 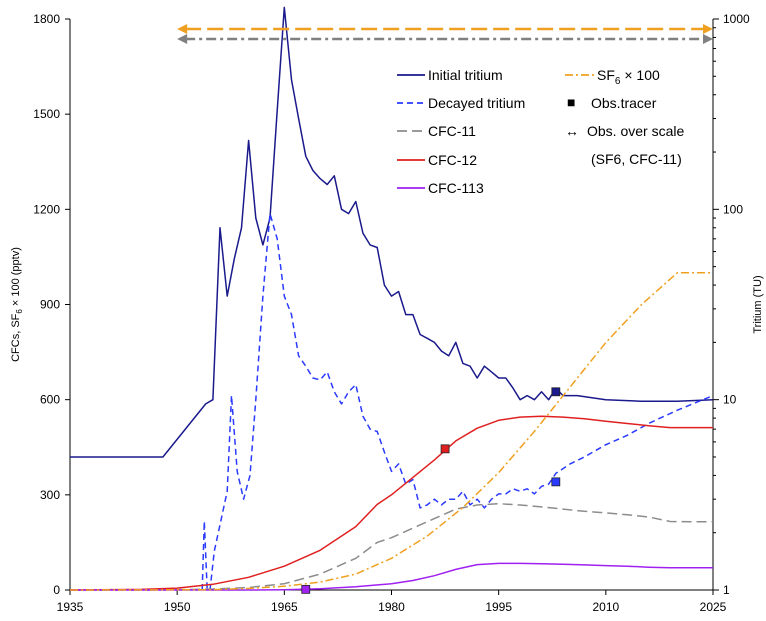 I want to click on legend-label-decayed_tritium: Decayed tritium, so click(x=476, y=103).